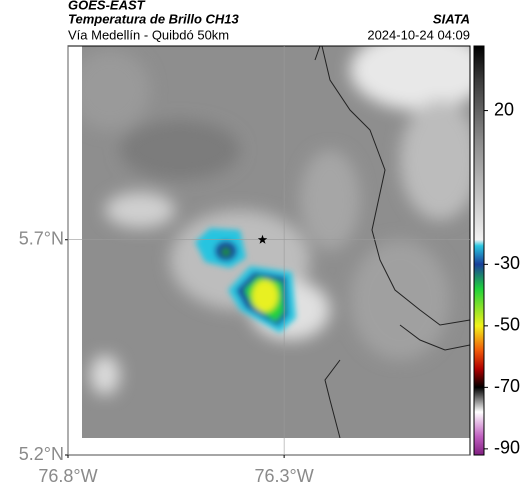 The image size is (526, 491). What do you see at coordinates (107, 6) in the screenshot?
I see `source: GOES-EAST` at bounding box center [107, 6].